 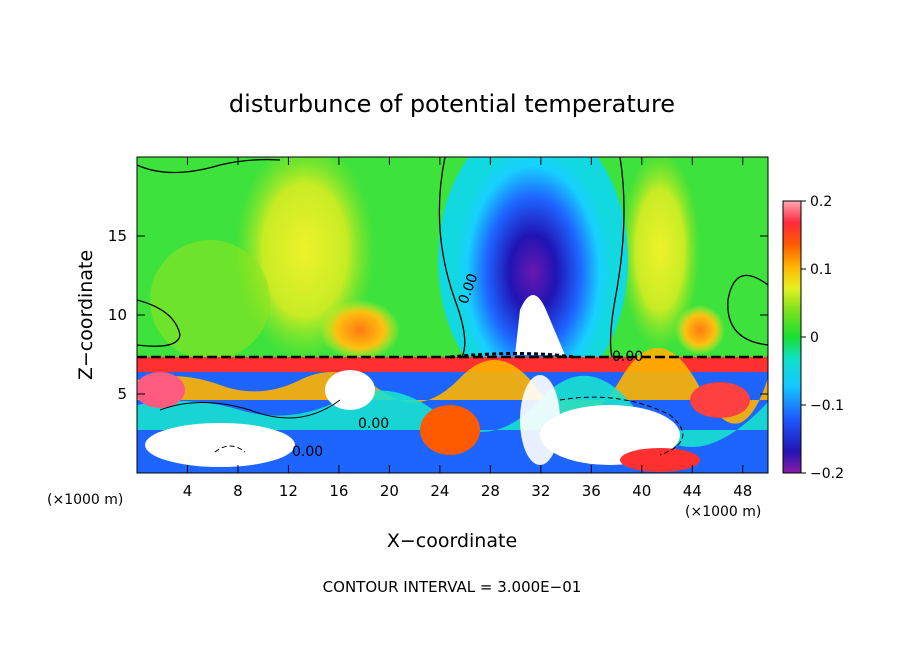 I want to click on chart-title: disturbunce of potential temperature, so click(x=452, y=104).